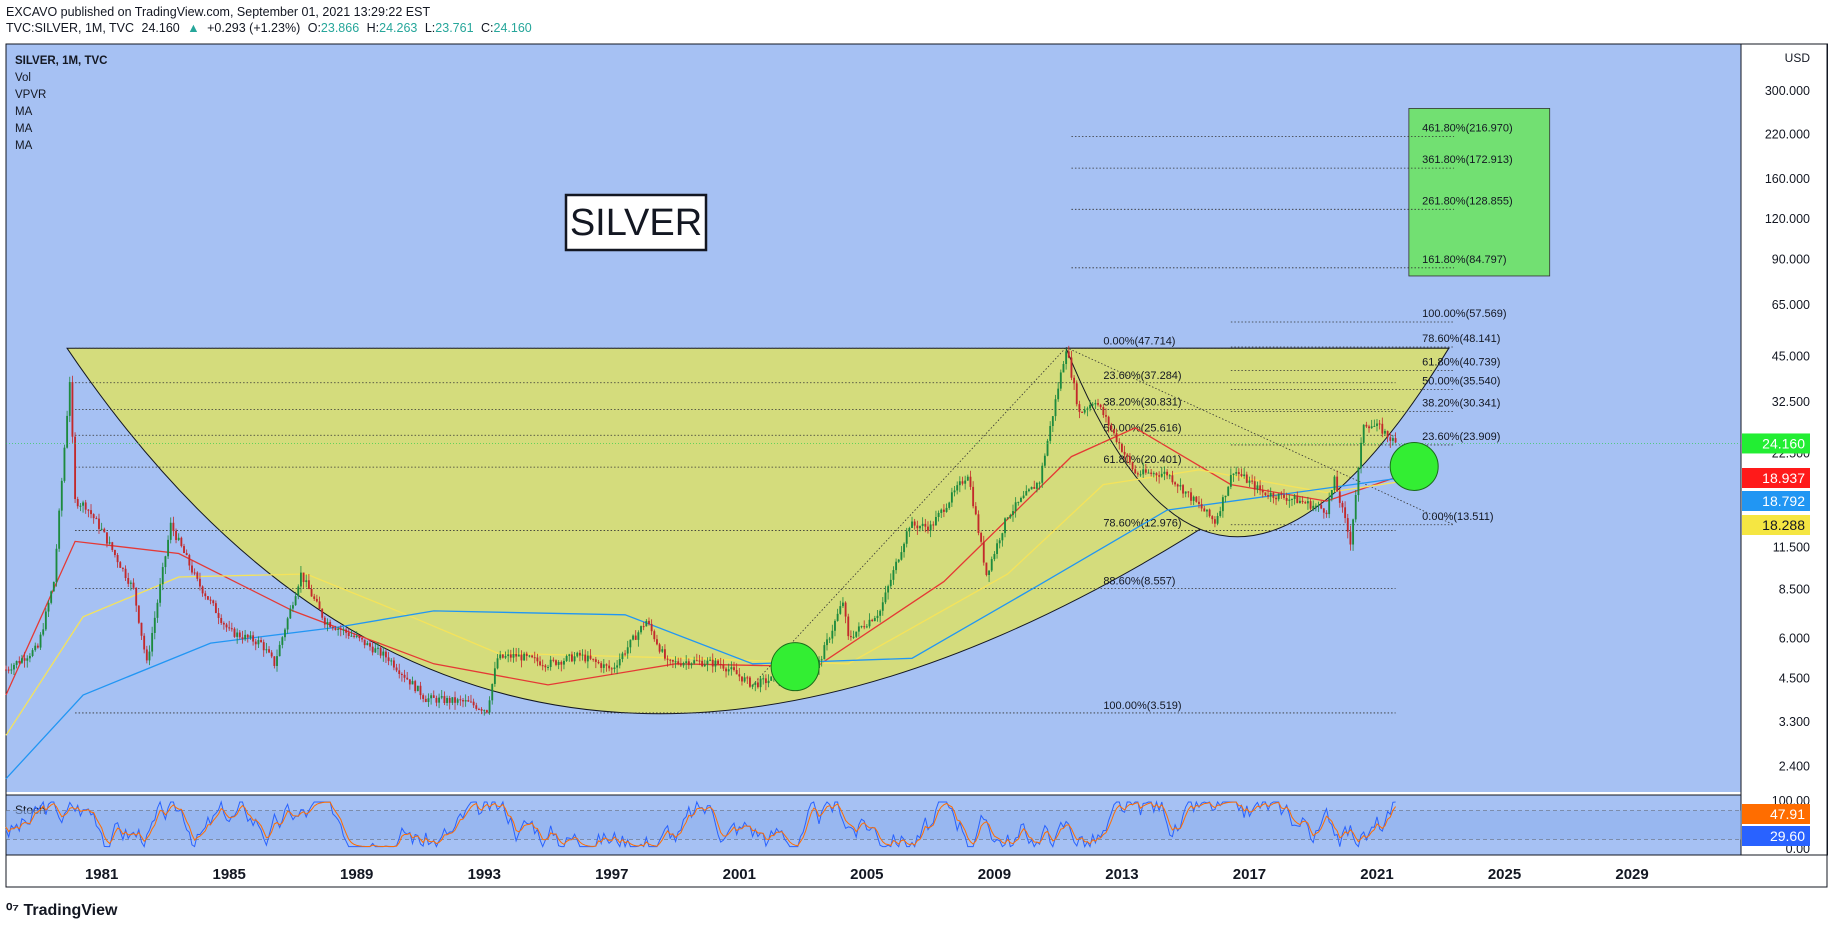 The image size is (1828, 929). Describe the element at coordinates (1794, 590) in the screenshot. I see `y-tick-label: 8.500` at that location.